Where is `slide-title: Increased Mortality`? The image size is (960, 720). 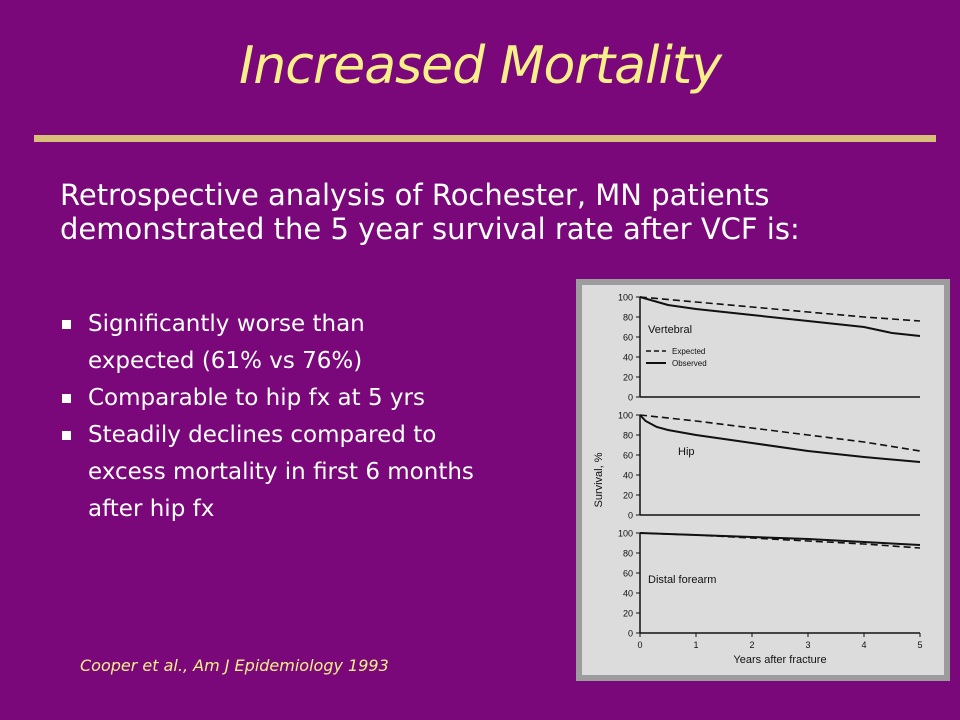
slide-title: Increased Mortality is located at coordinates (480, 66).